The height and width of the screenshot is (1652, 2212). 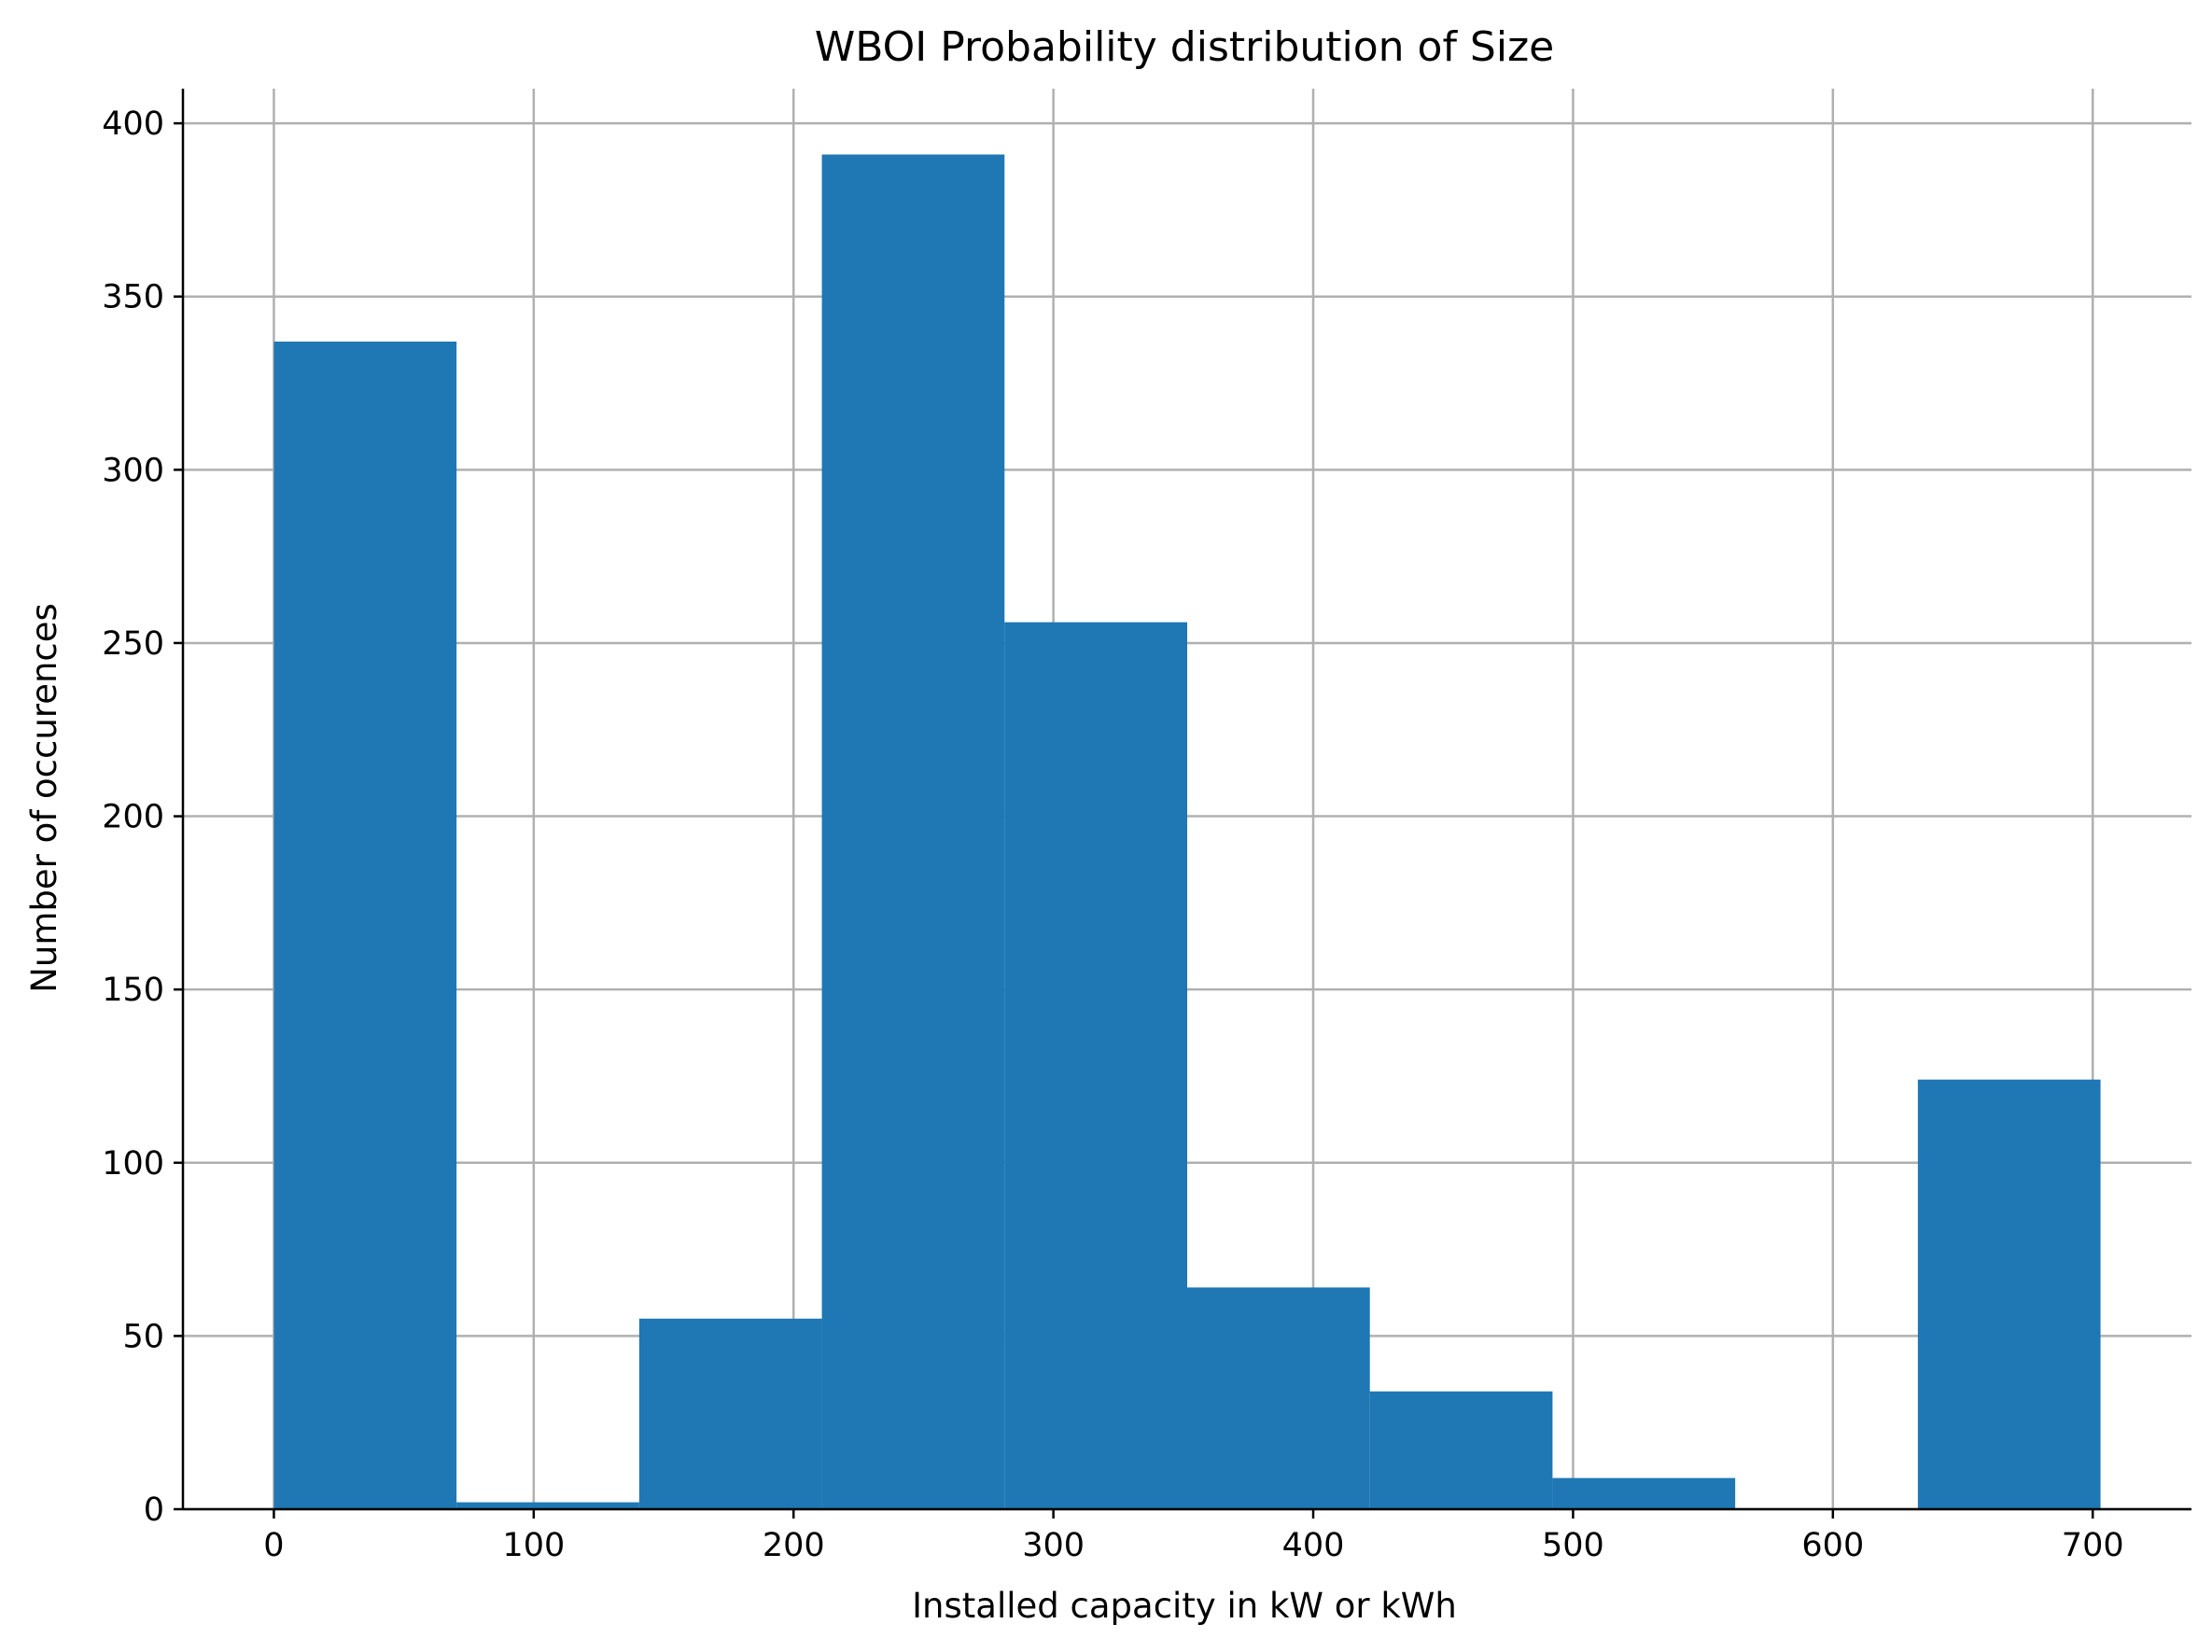 What do you see at coordinates (273, 1545) in the screenshot?
I see `x-tick-label: 0` at bounding box center [273, 1545].